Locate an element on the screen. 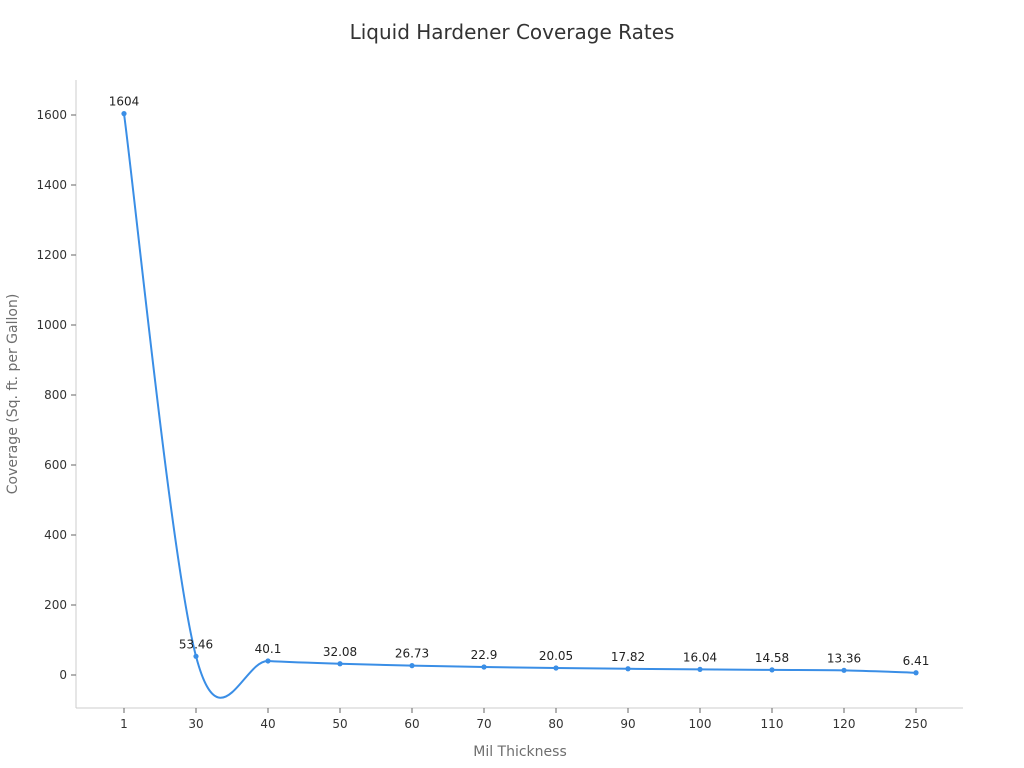 This screenshot has width=1024, height=768. y-tick-label: 1400 is located at coordinates (51, 185).